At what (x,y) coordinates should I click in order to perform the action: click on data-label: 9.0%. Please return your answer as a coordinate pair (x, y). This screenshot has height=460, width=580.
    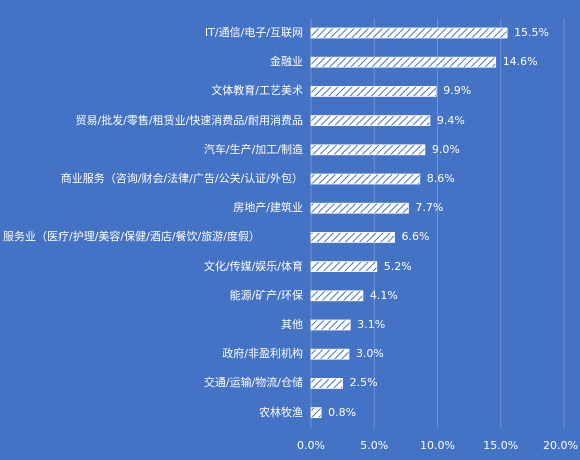
    Looking at the image, I should click on (445, 149).